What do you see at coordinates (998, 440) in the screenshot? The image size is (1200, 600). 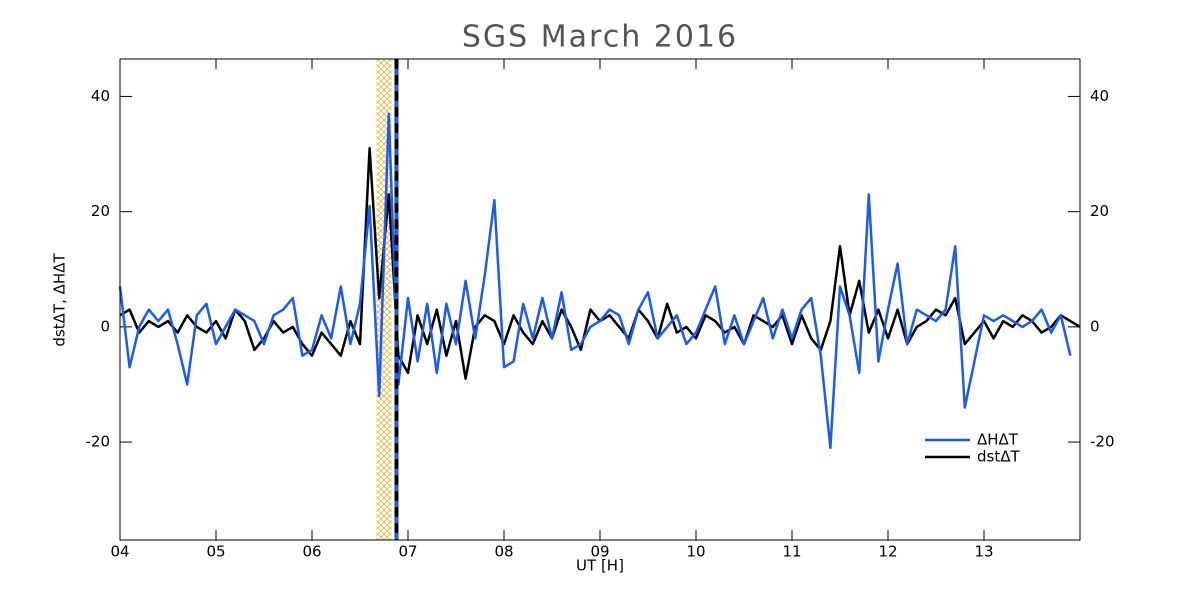 I see `legend-label: ΔHΔT` at bounding box center [998, 440].